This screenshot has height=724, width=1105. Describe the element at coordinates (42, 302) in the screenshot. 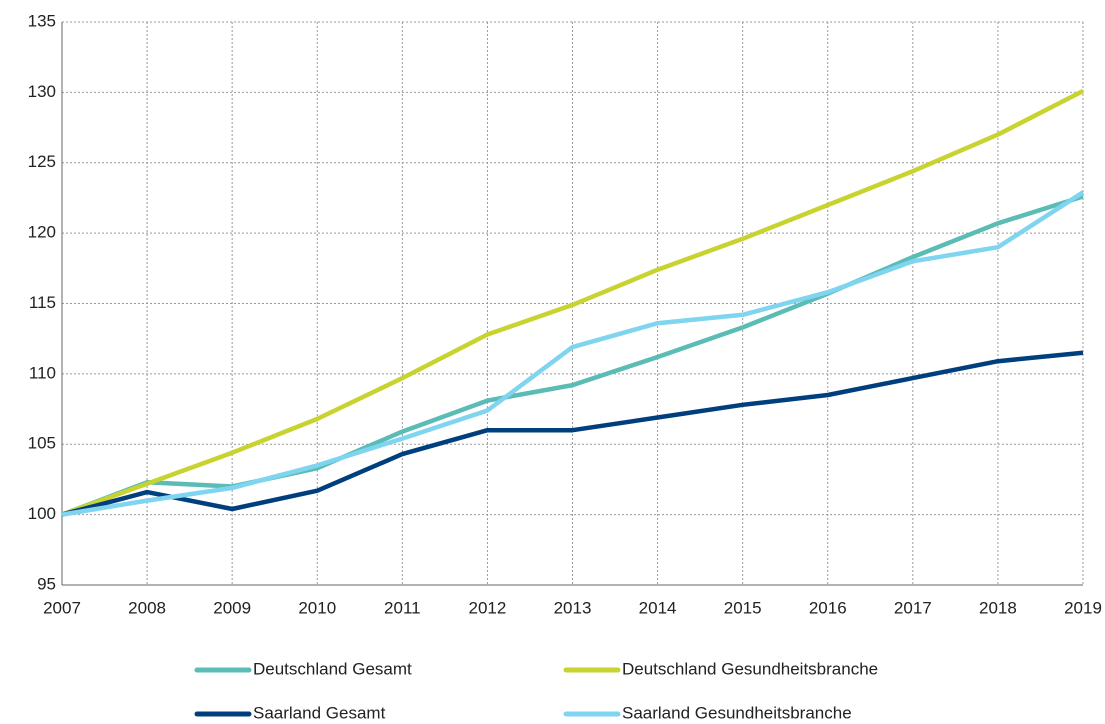

I see `y-tick-label: 115` at that location.